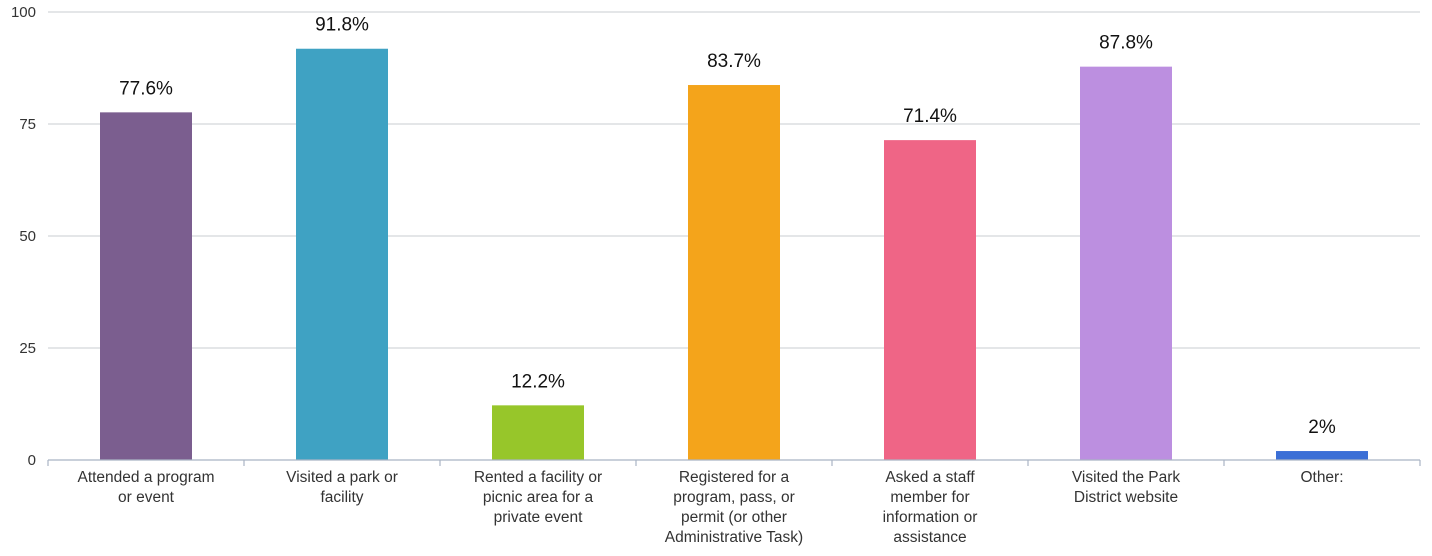  I want to click on y-tick-label: 100, so click(23, 12).